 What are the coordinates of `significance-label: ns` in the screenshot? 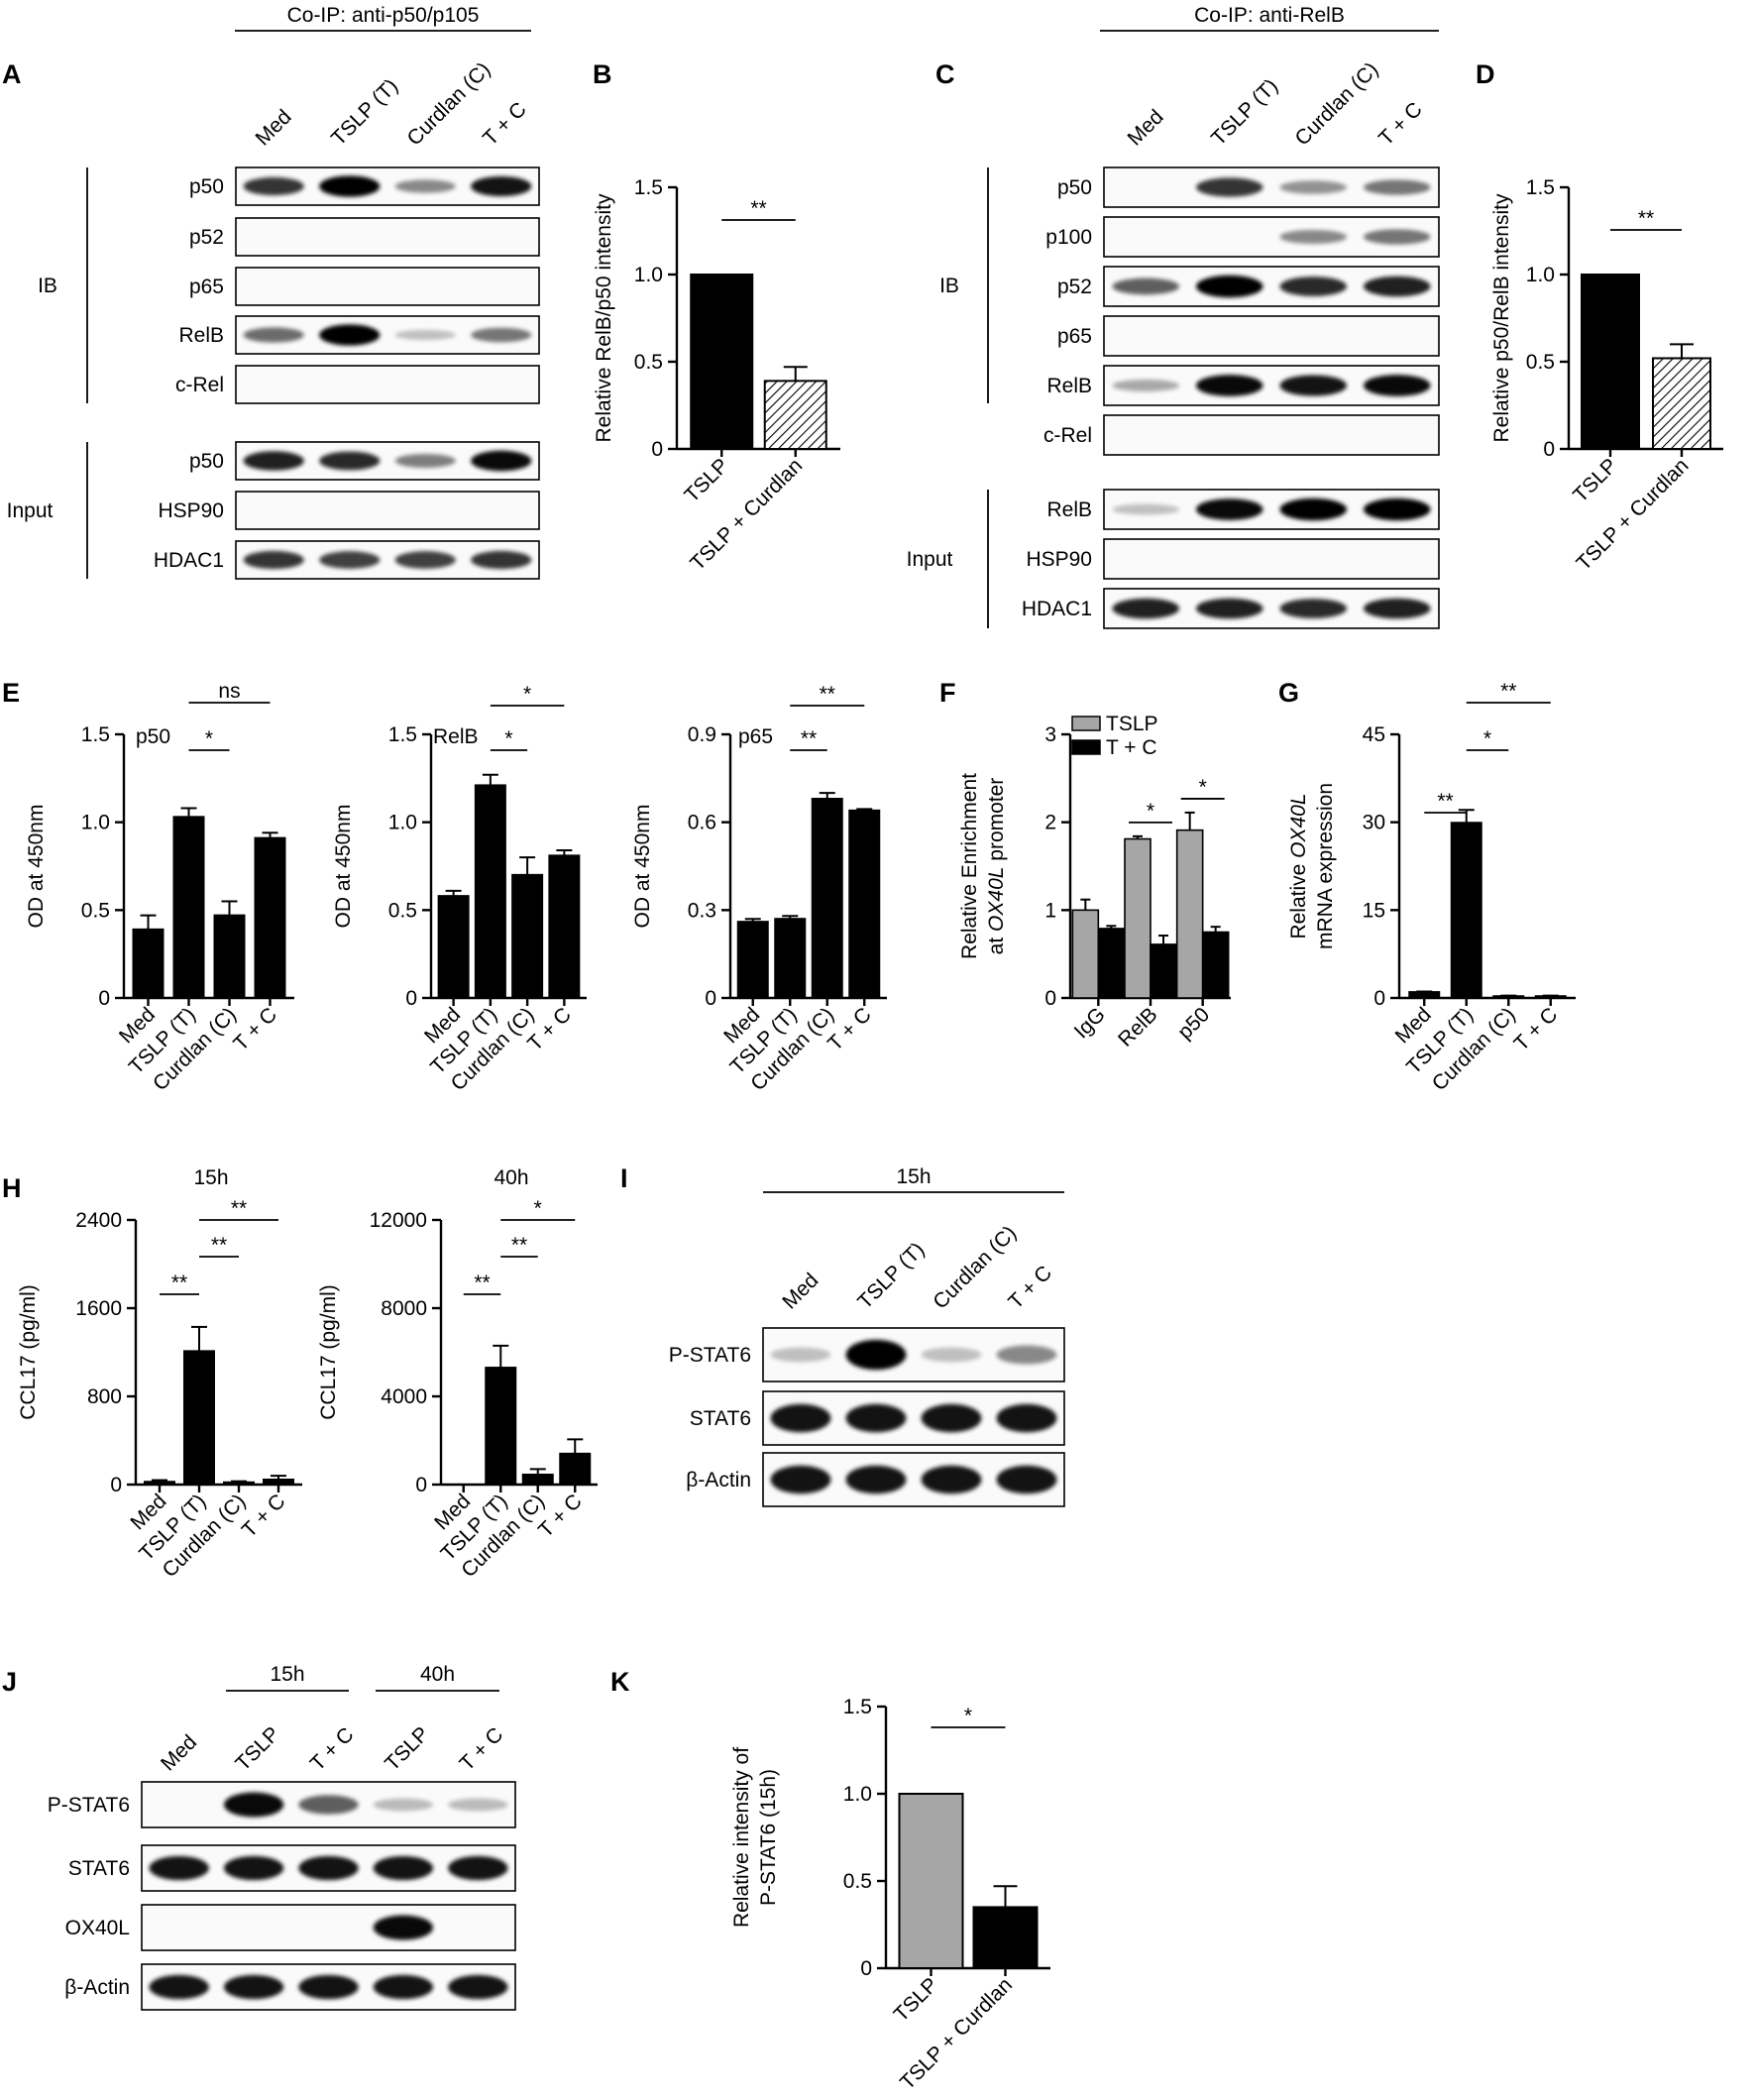 It's located at (229, 691).